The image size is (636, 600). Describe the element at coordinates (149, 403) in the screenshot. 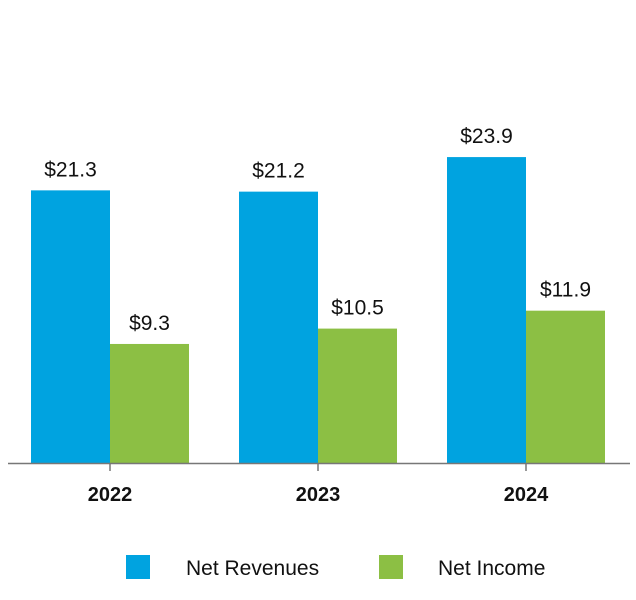

I see `bar-net-income-2022` at that location.